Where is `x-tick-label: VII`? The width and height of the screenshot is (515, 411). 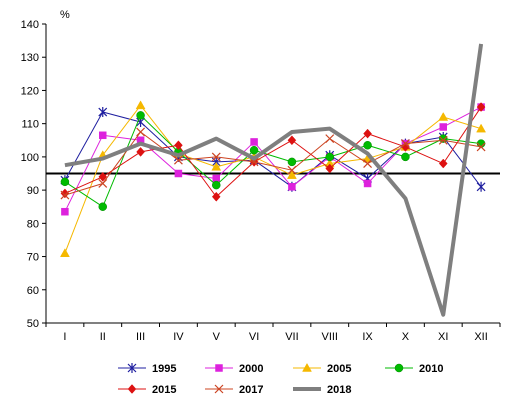 x-tick-label: VII is located at coordinates (291, 337).